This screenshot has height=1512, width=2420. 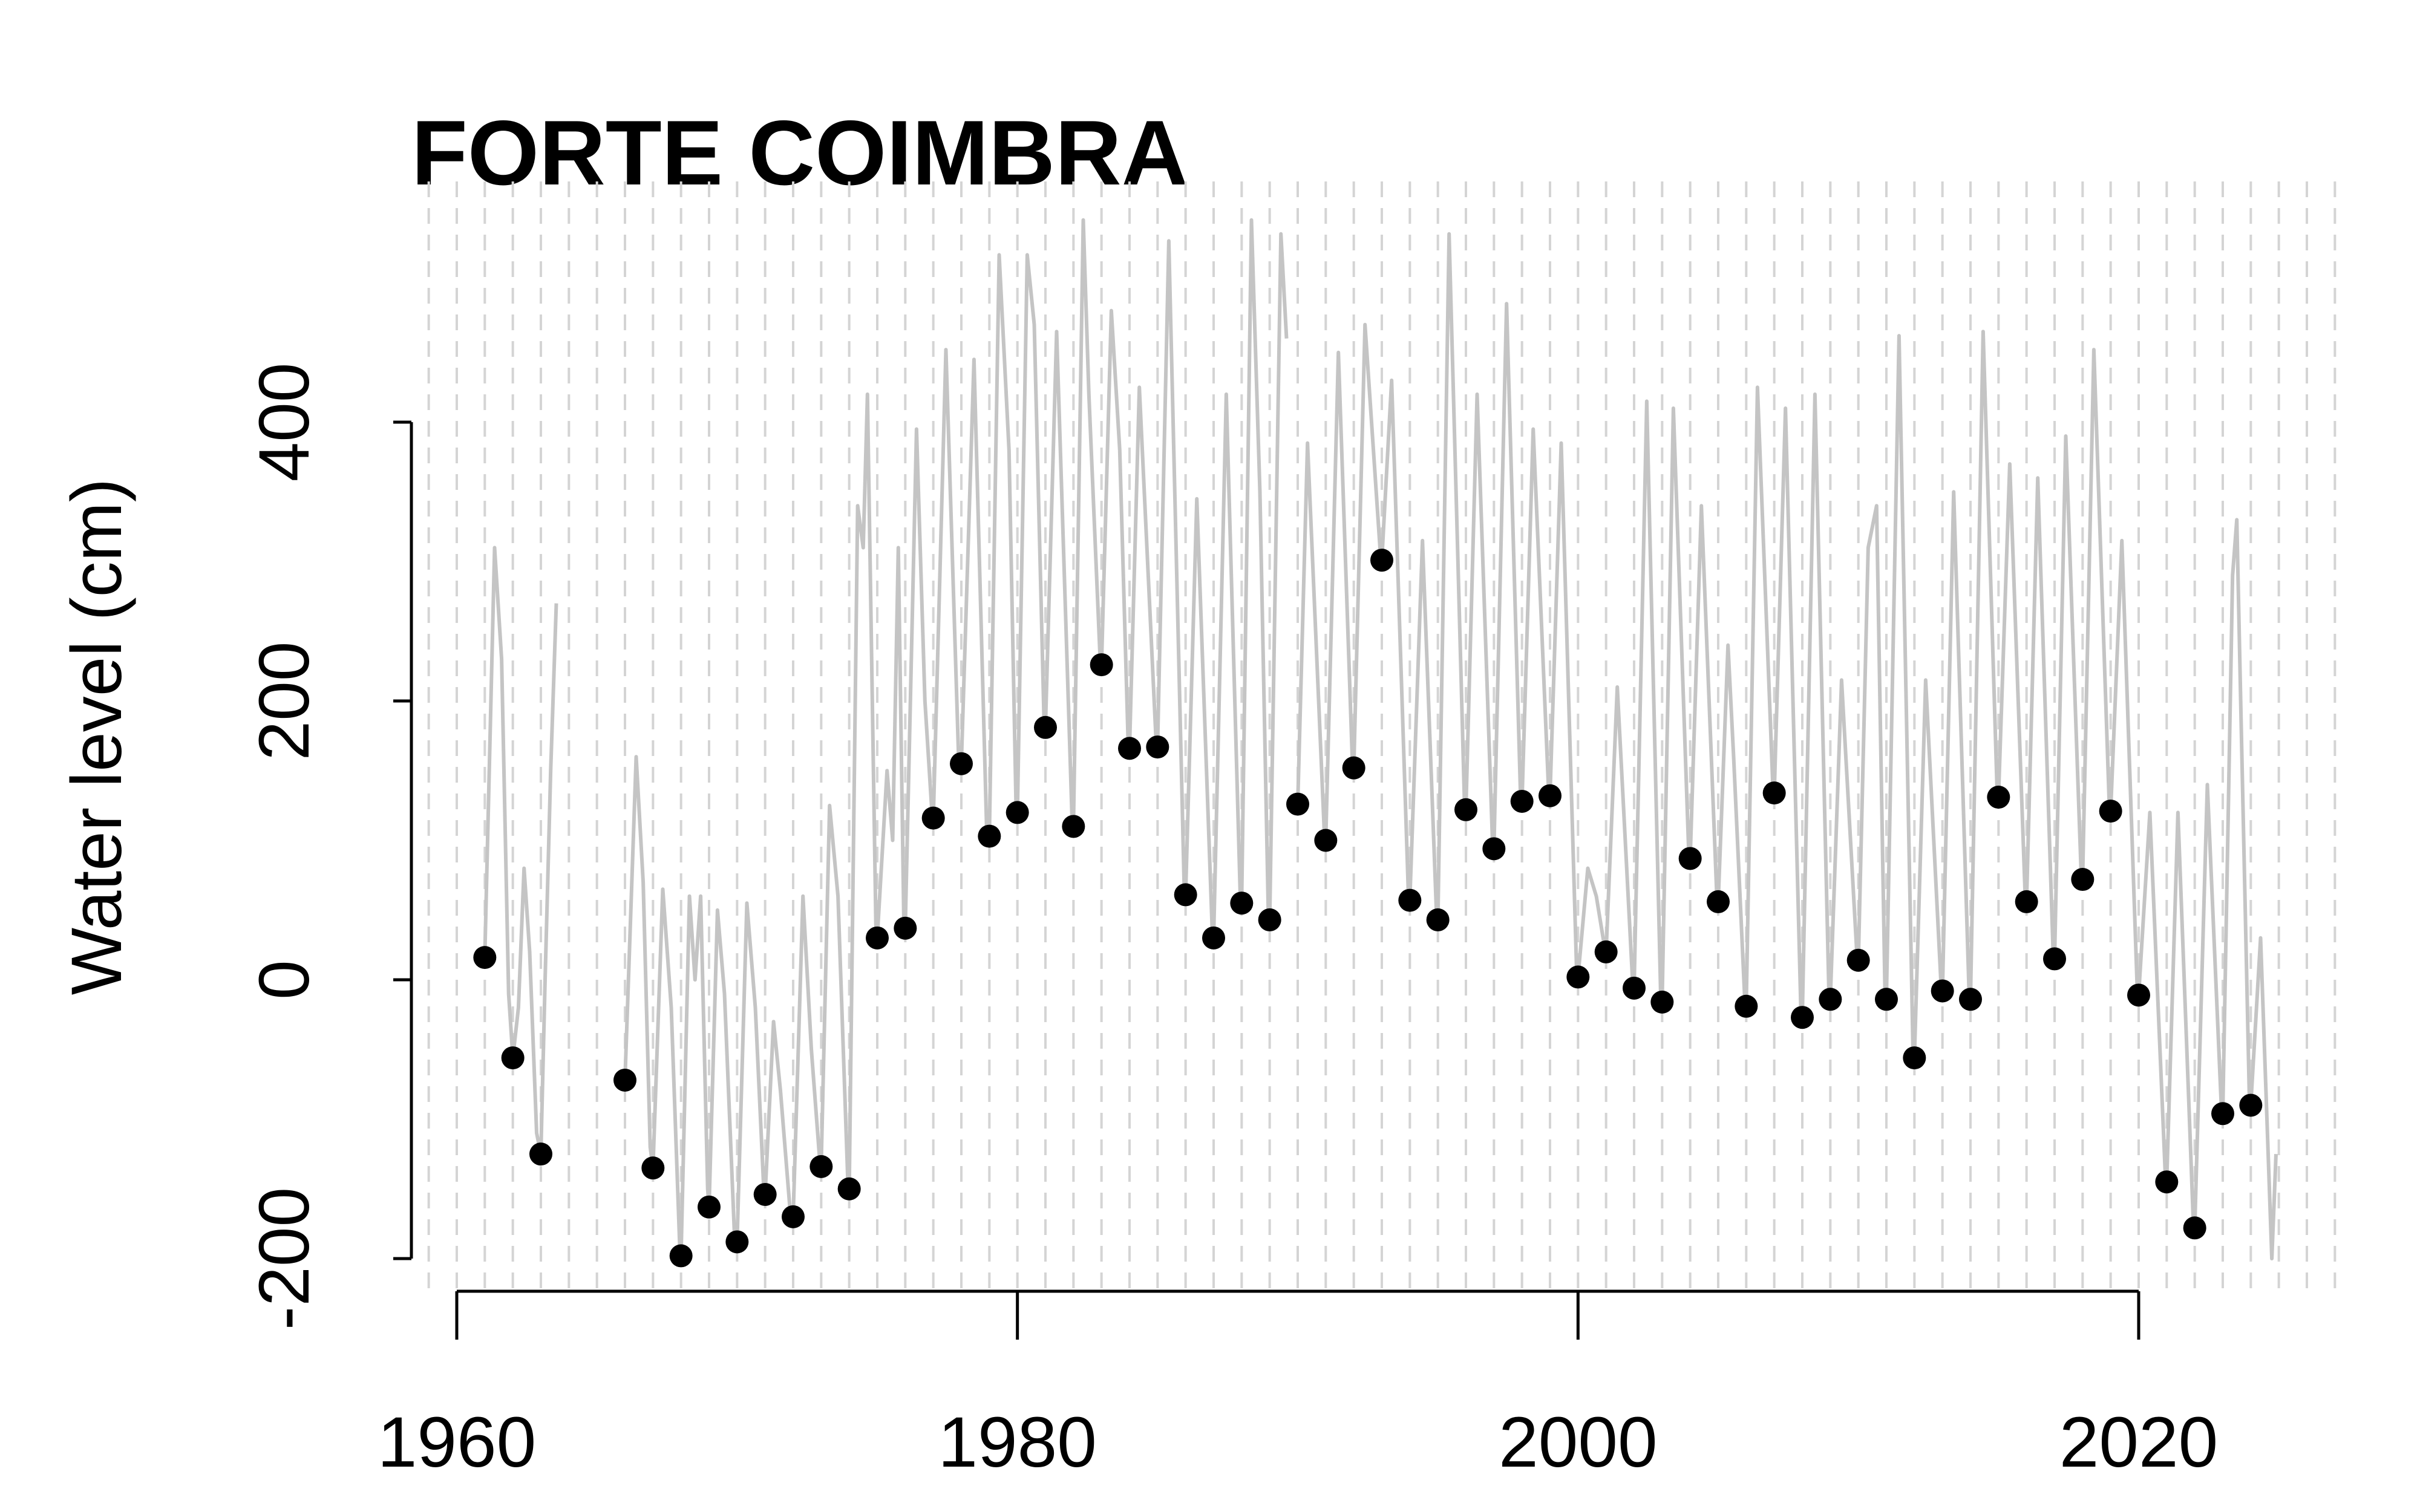 I want to click on y-ticks: -200 0 200 400, so click(x=327, y=846).